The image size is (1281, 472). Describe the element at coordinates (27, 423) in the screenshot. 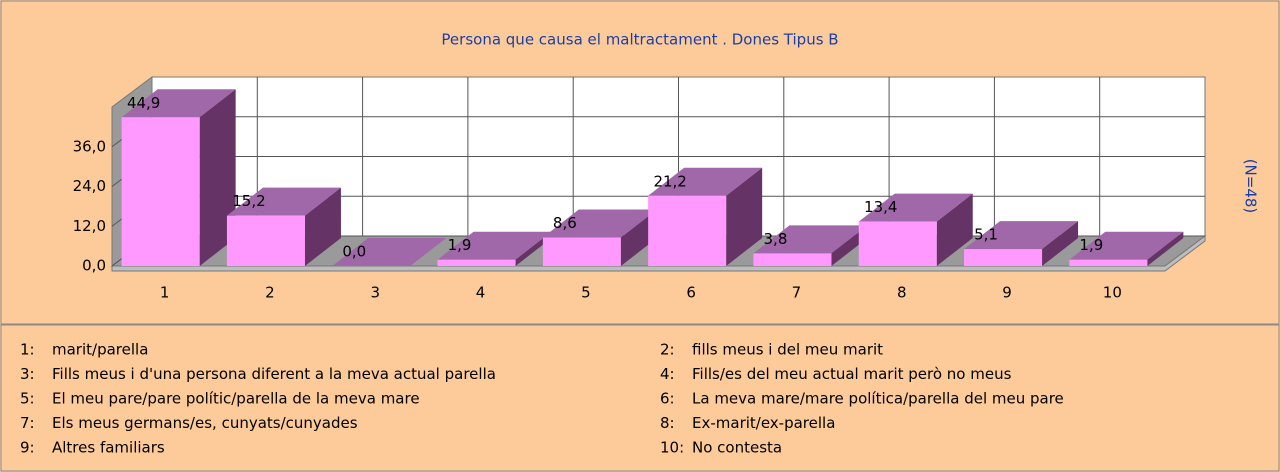

I see `legend-key: 7:` at that location.